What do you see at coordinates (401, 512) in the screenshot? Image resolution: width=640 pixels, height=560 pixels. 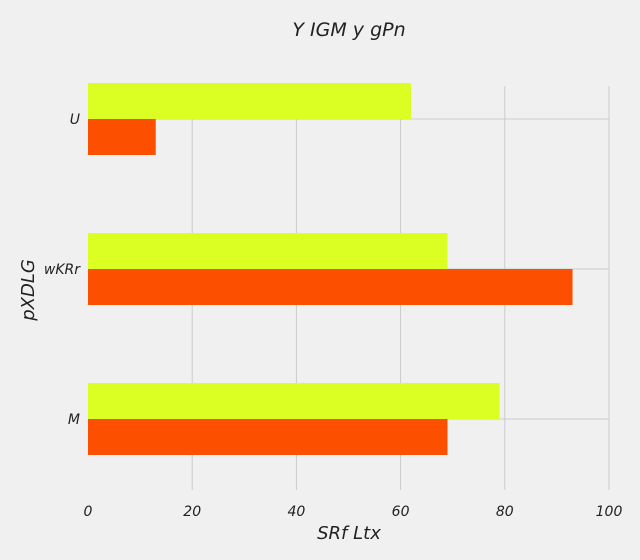 I see `x-tick-label: 60` at bounding box center [401, 512].